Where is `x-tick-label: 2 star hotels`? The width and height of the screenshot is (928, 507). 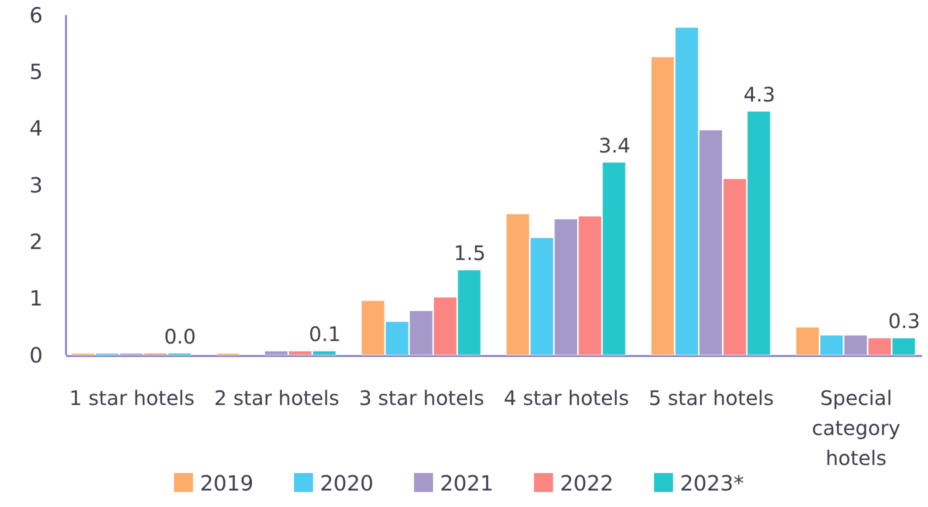
x-tick-label: 2 star hotels is located at coordinates (277, 398).